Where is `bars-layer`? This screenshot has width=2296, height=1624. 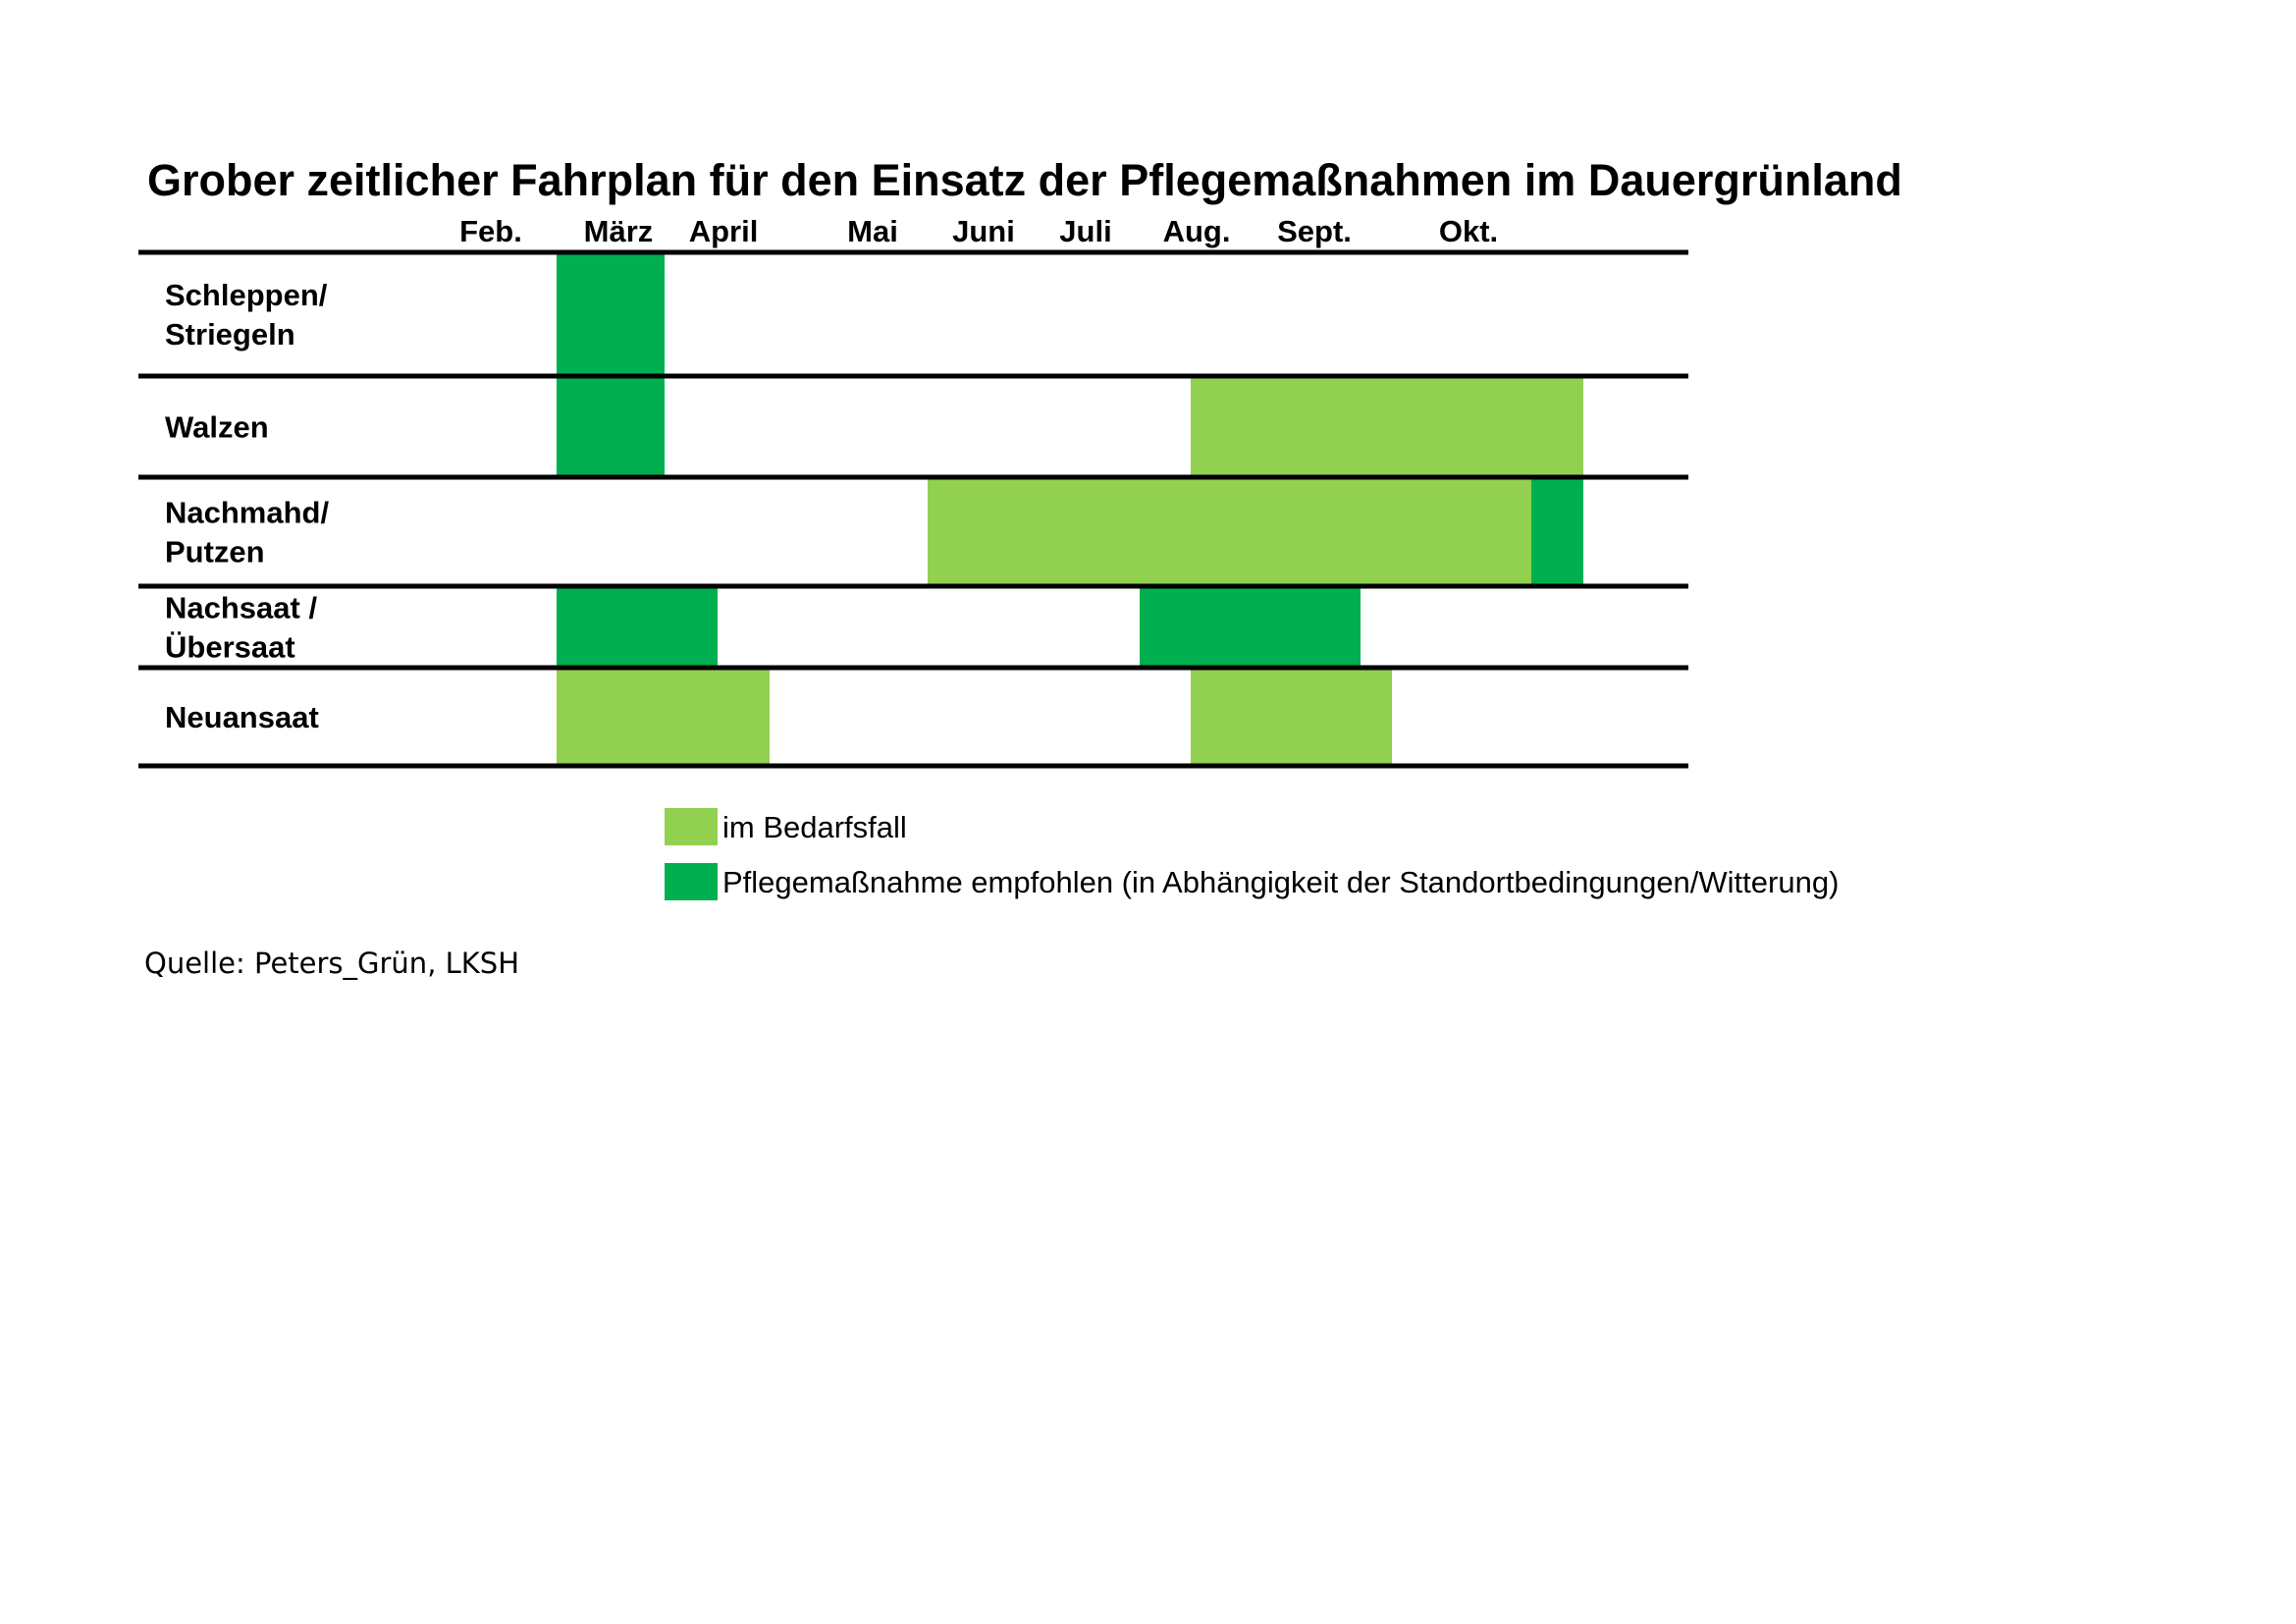
bars-layer is located at coordinates (1070, 509).